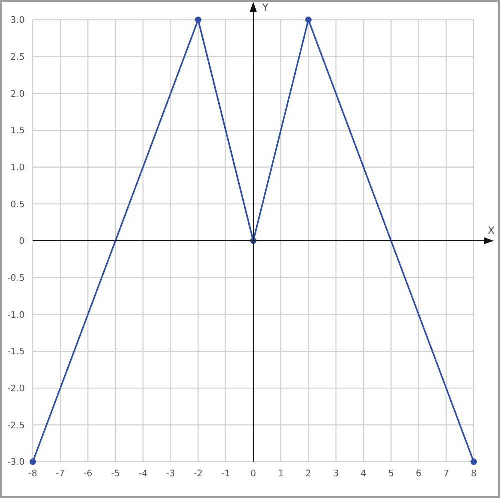 The image size is (500, 498). I want to click on y-tick-label: 3.0, so click(18, 21).